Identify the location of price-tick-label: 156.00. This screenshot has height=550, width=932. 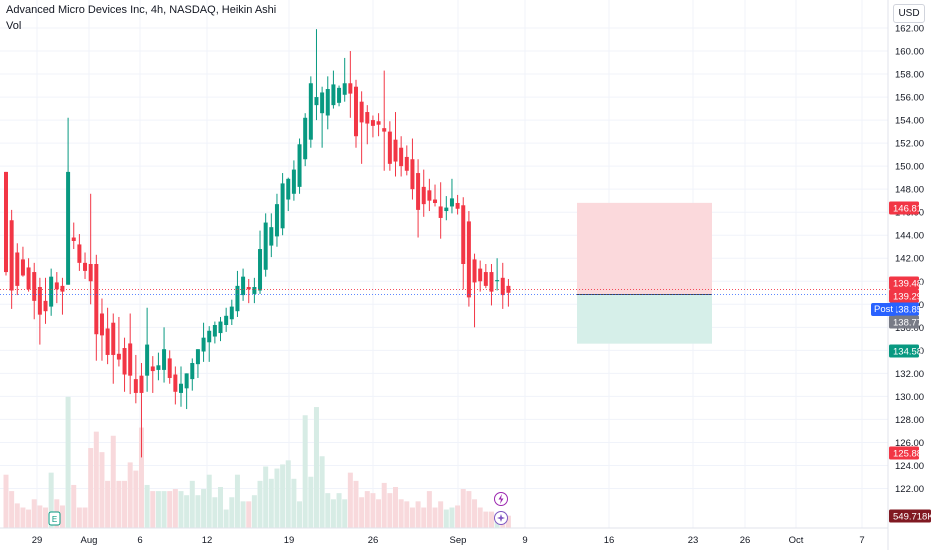
(909, 98).